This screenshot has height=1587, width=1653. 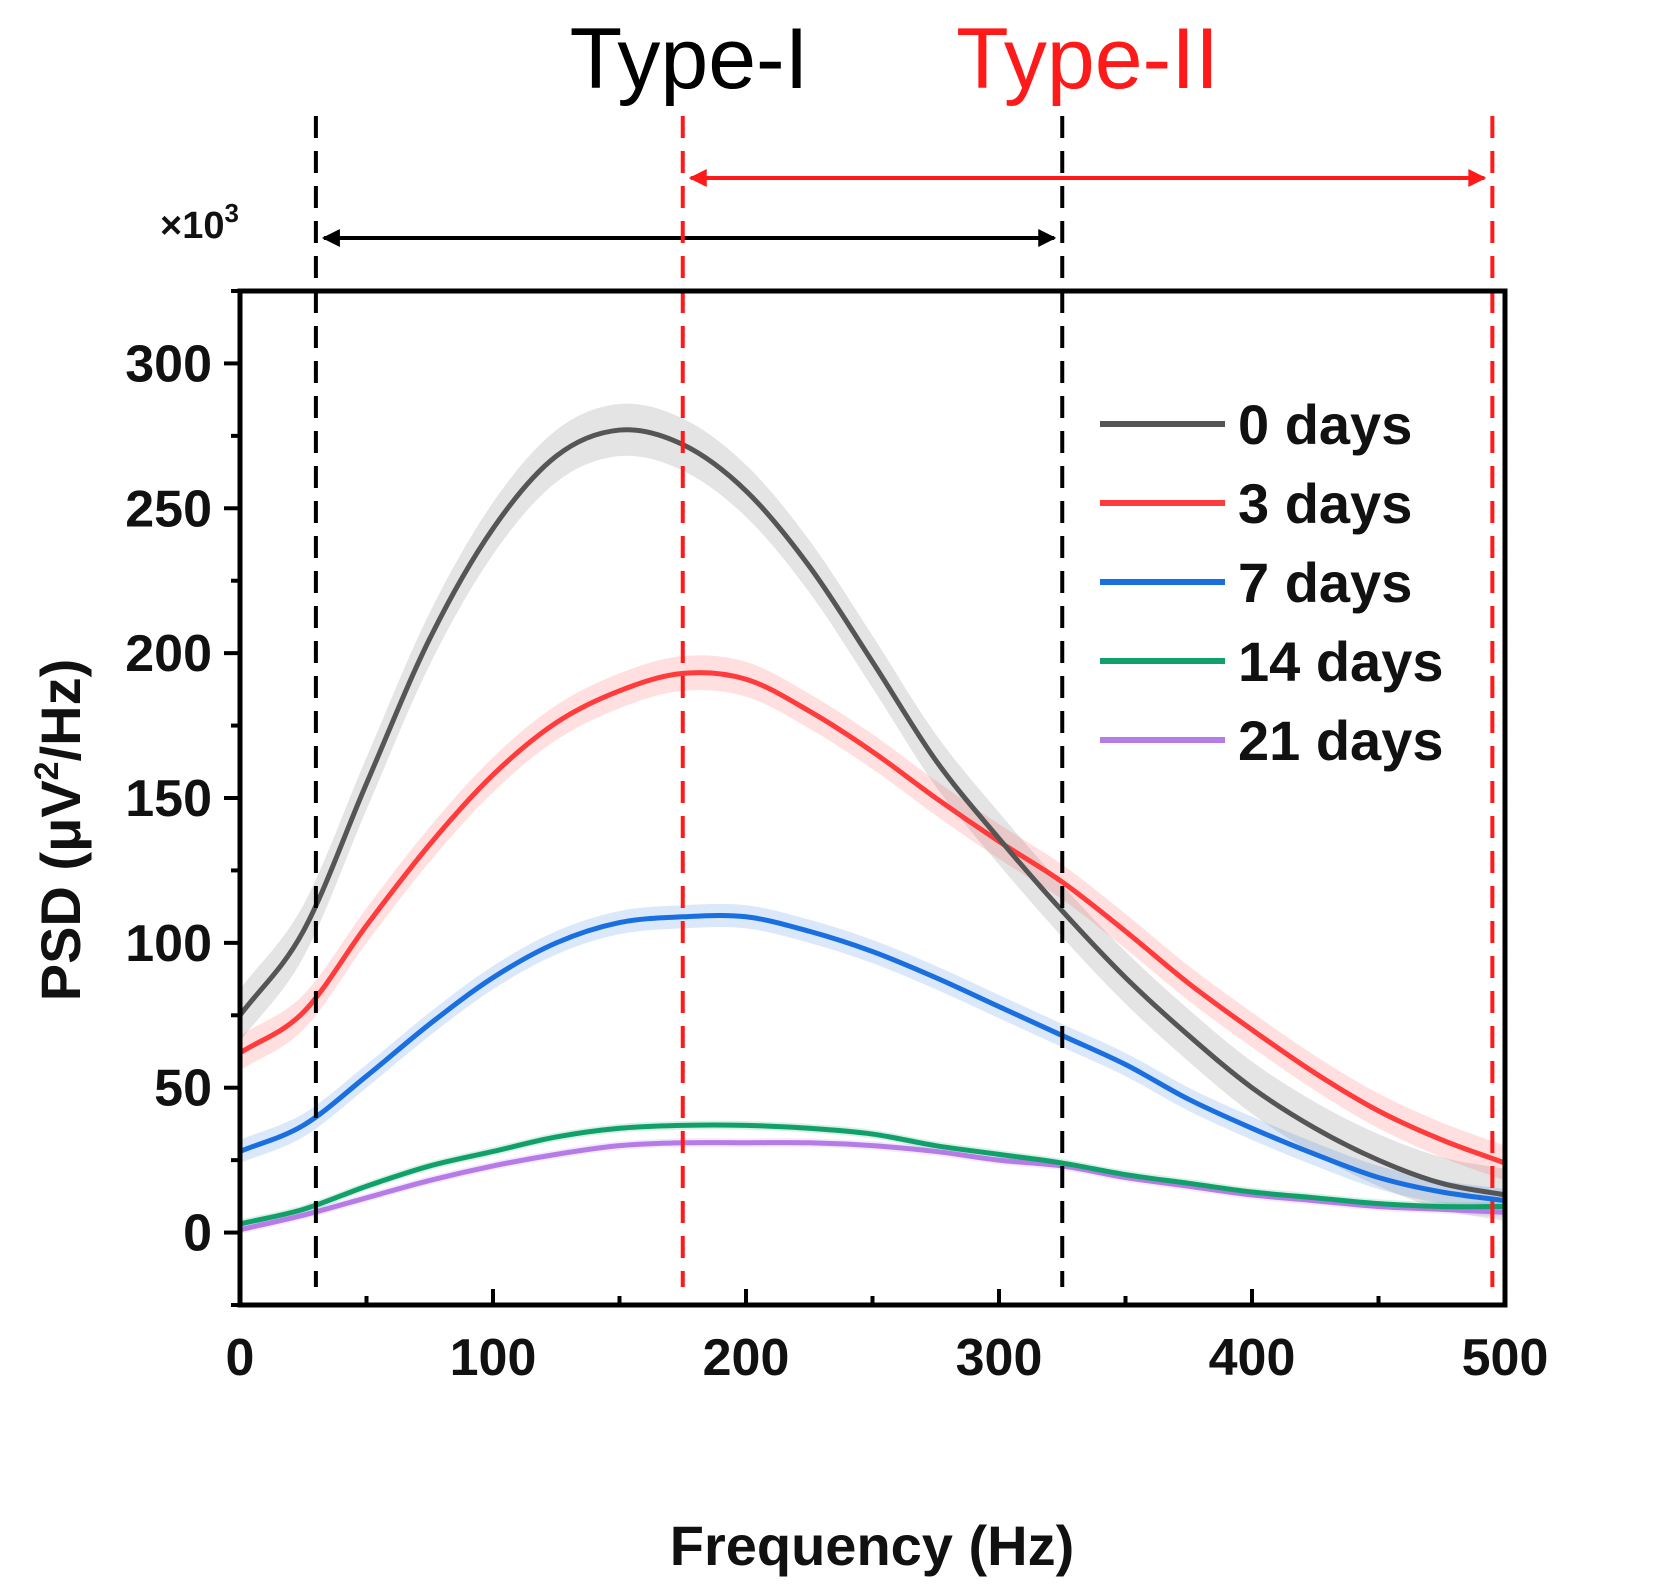 I want to click on y-tick-label: 150, so click(x=168, y=799).